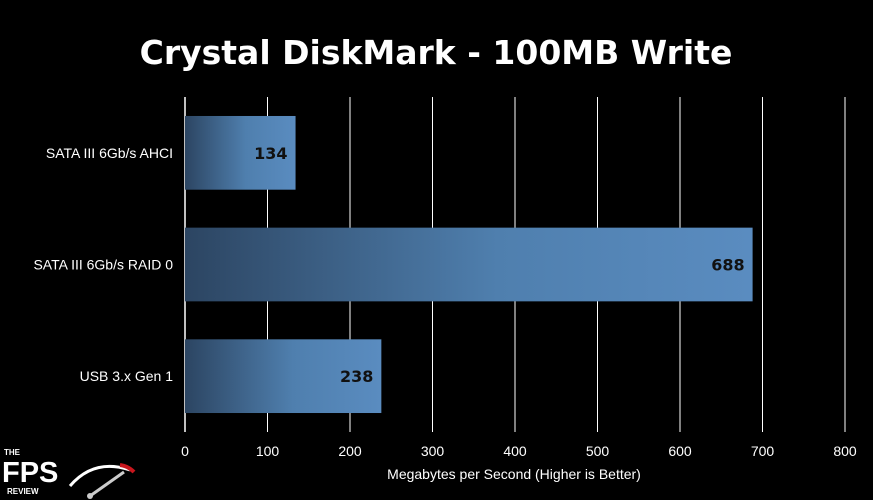 Image resolution: width=873 pixels, height=500 pixels. Describe the element at coordinates (356, 376) in the screenshot. I see `bar-value-label: 238` at that location.